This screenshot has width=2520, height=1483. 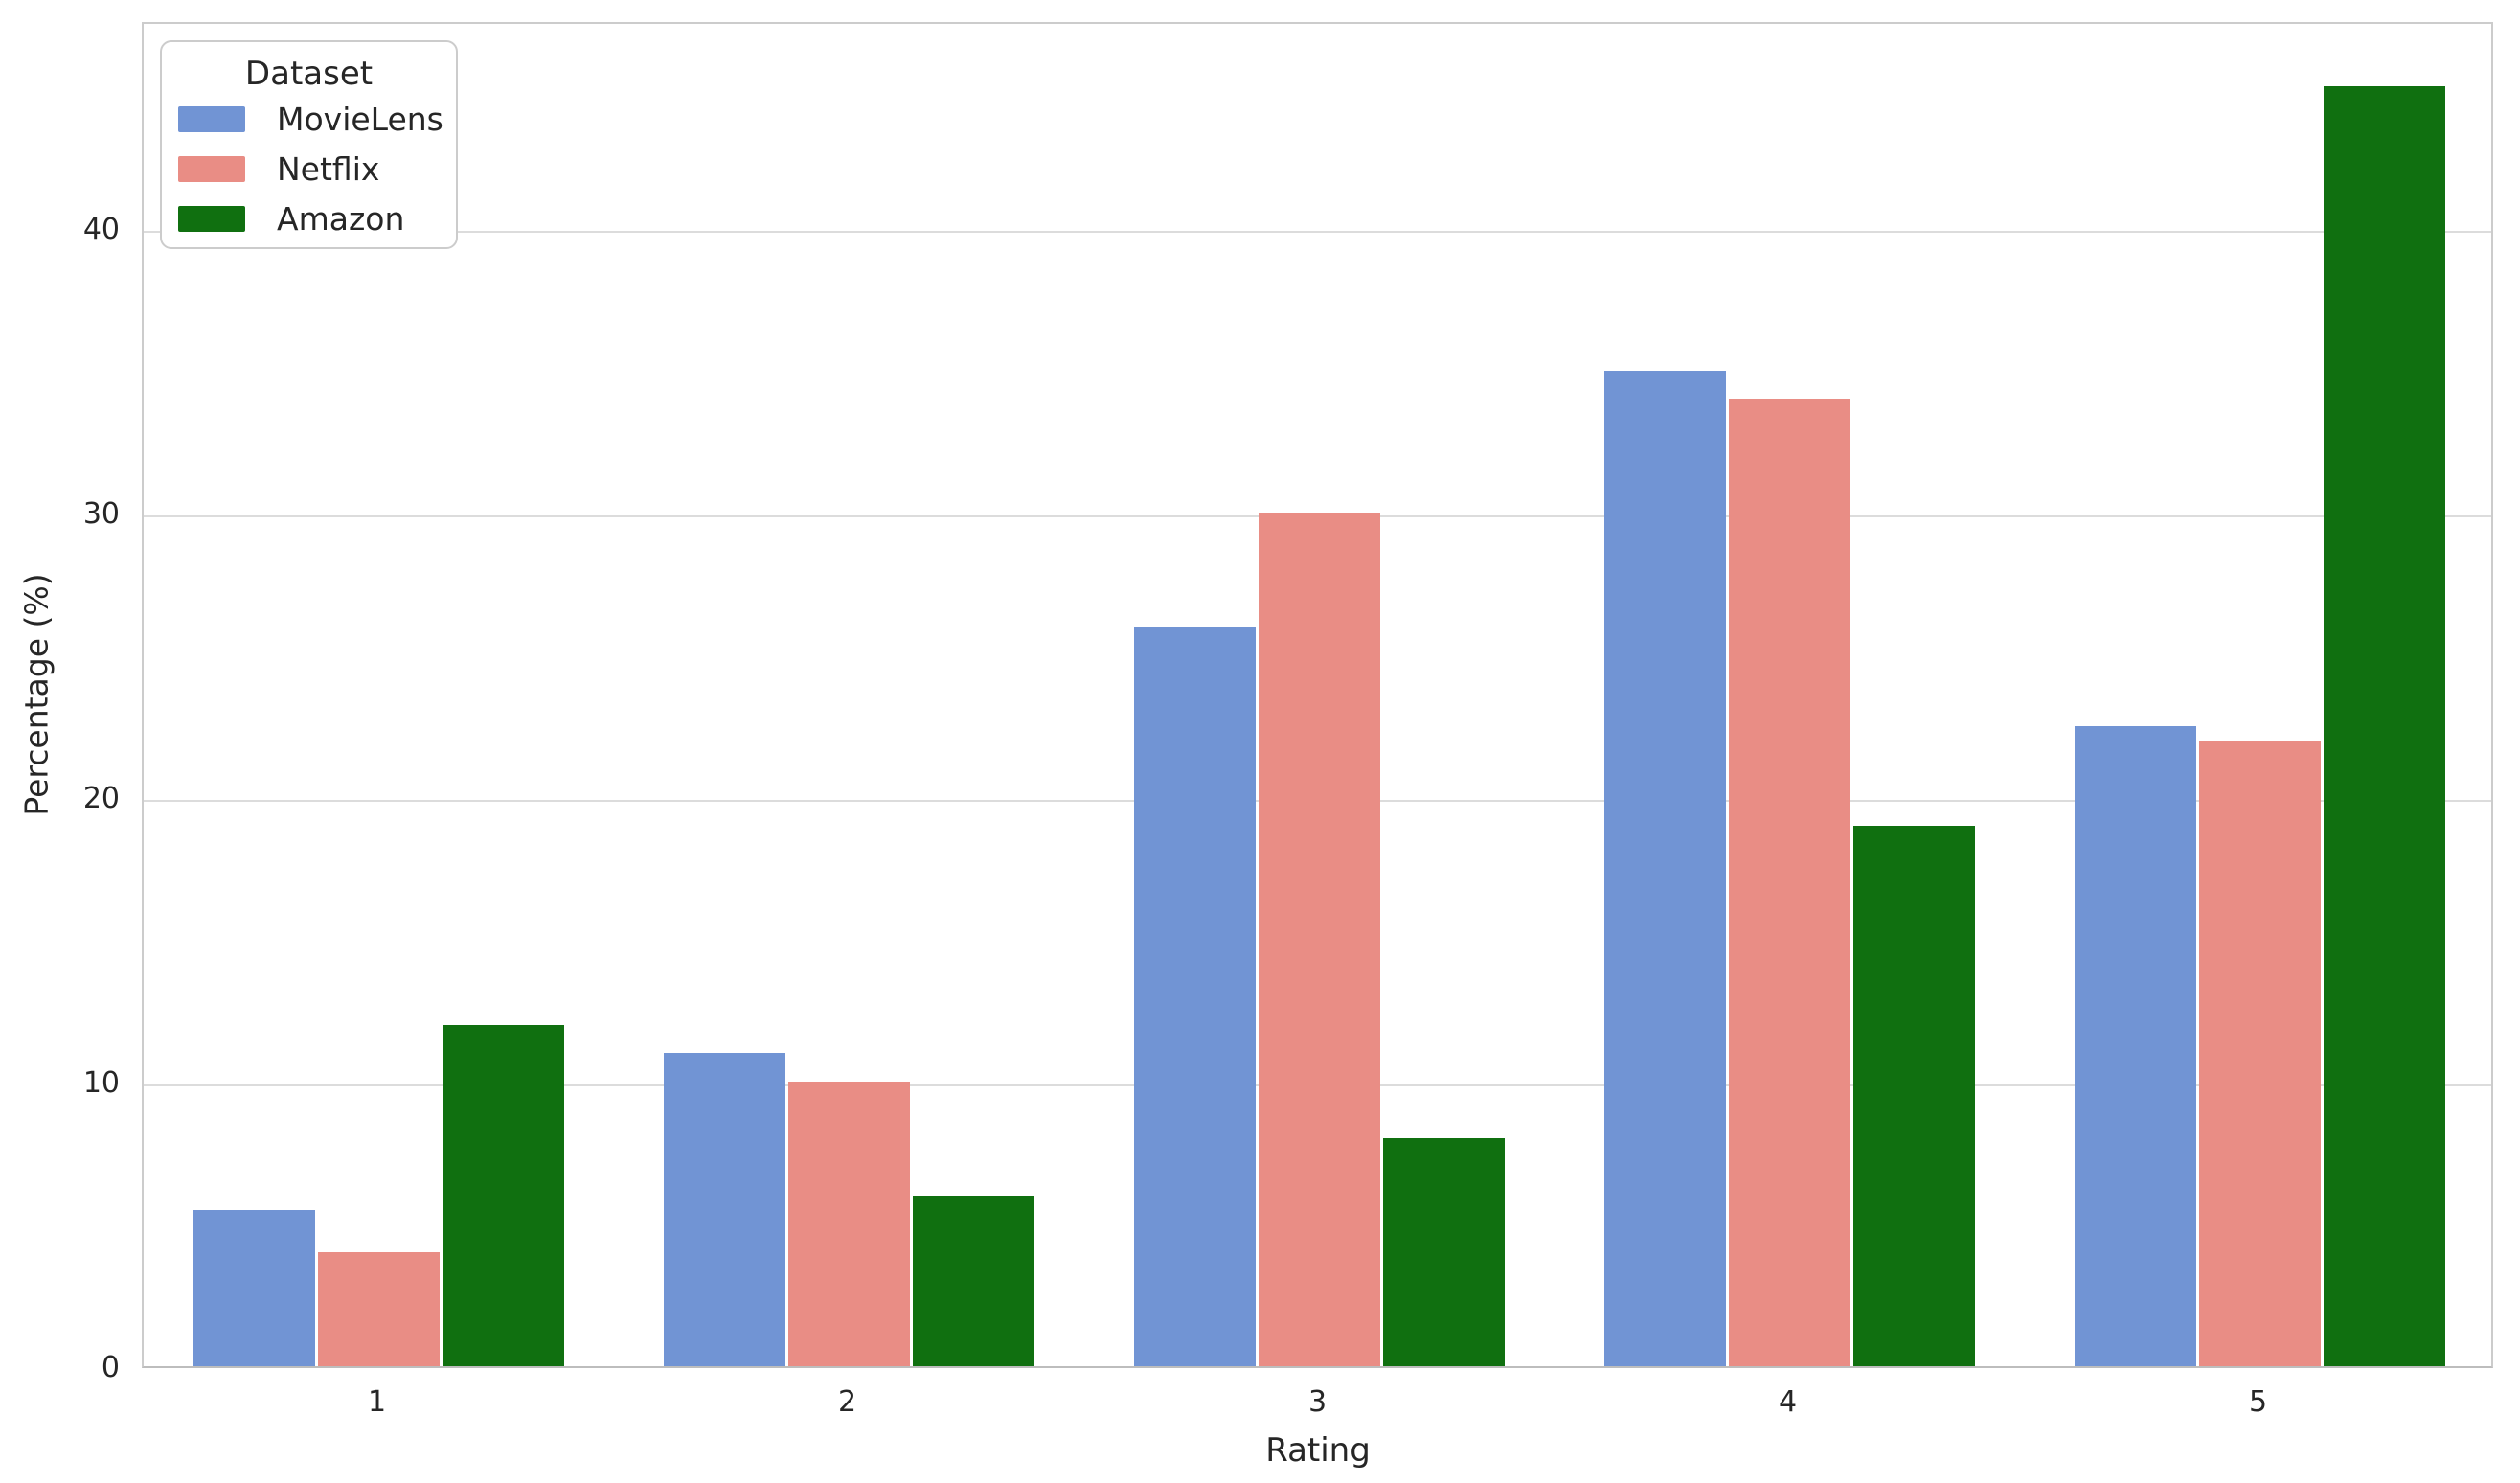 I want to click on y-tick-label-30: 30, so click(x=101, y=514).